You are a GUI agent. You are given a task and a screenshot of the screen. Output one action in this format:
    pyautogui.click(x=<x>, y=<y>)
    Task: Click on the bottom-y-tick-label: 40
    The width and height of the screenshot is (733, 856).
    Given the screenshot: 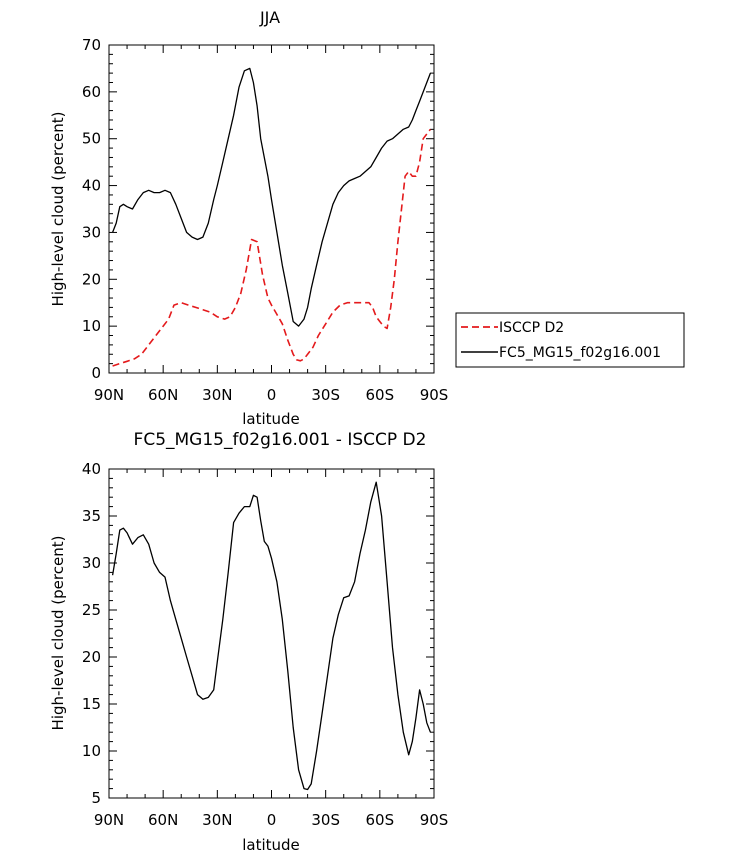 What is the action you would take?
    pyautogui.click(x=91, y=469)
    